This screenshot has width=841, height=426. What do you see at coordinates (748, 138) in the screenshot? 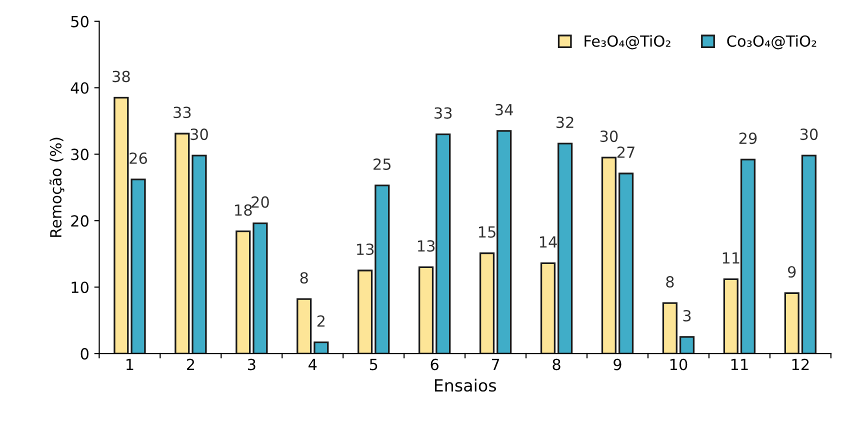
I see `data-label: 29` at bounding box center [748, 138].